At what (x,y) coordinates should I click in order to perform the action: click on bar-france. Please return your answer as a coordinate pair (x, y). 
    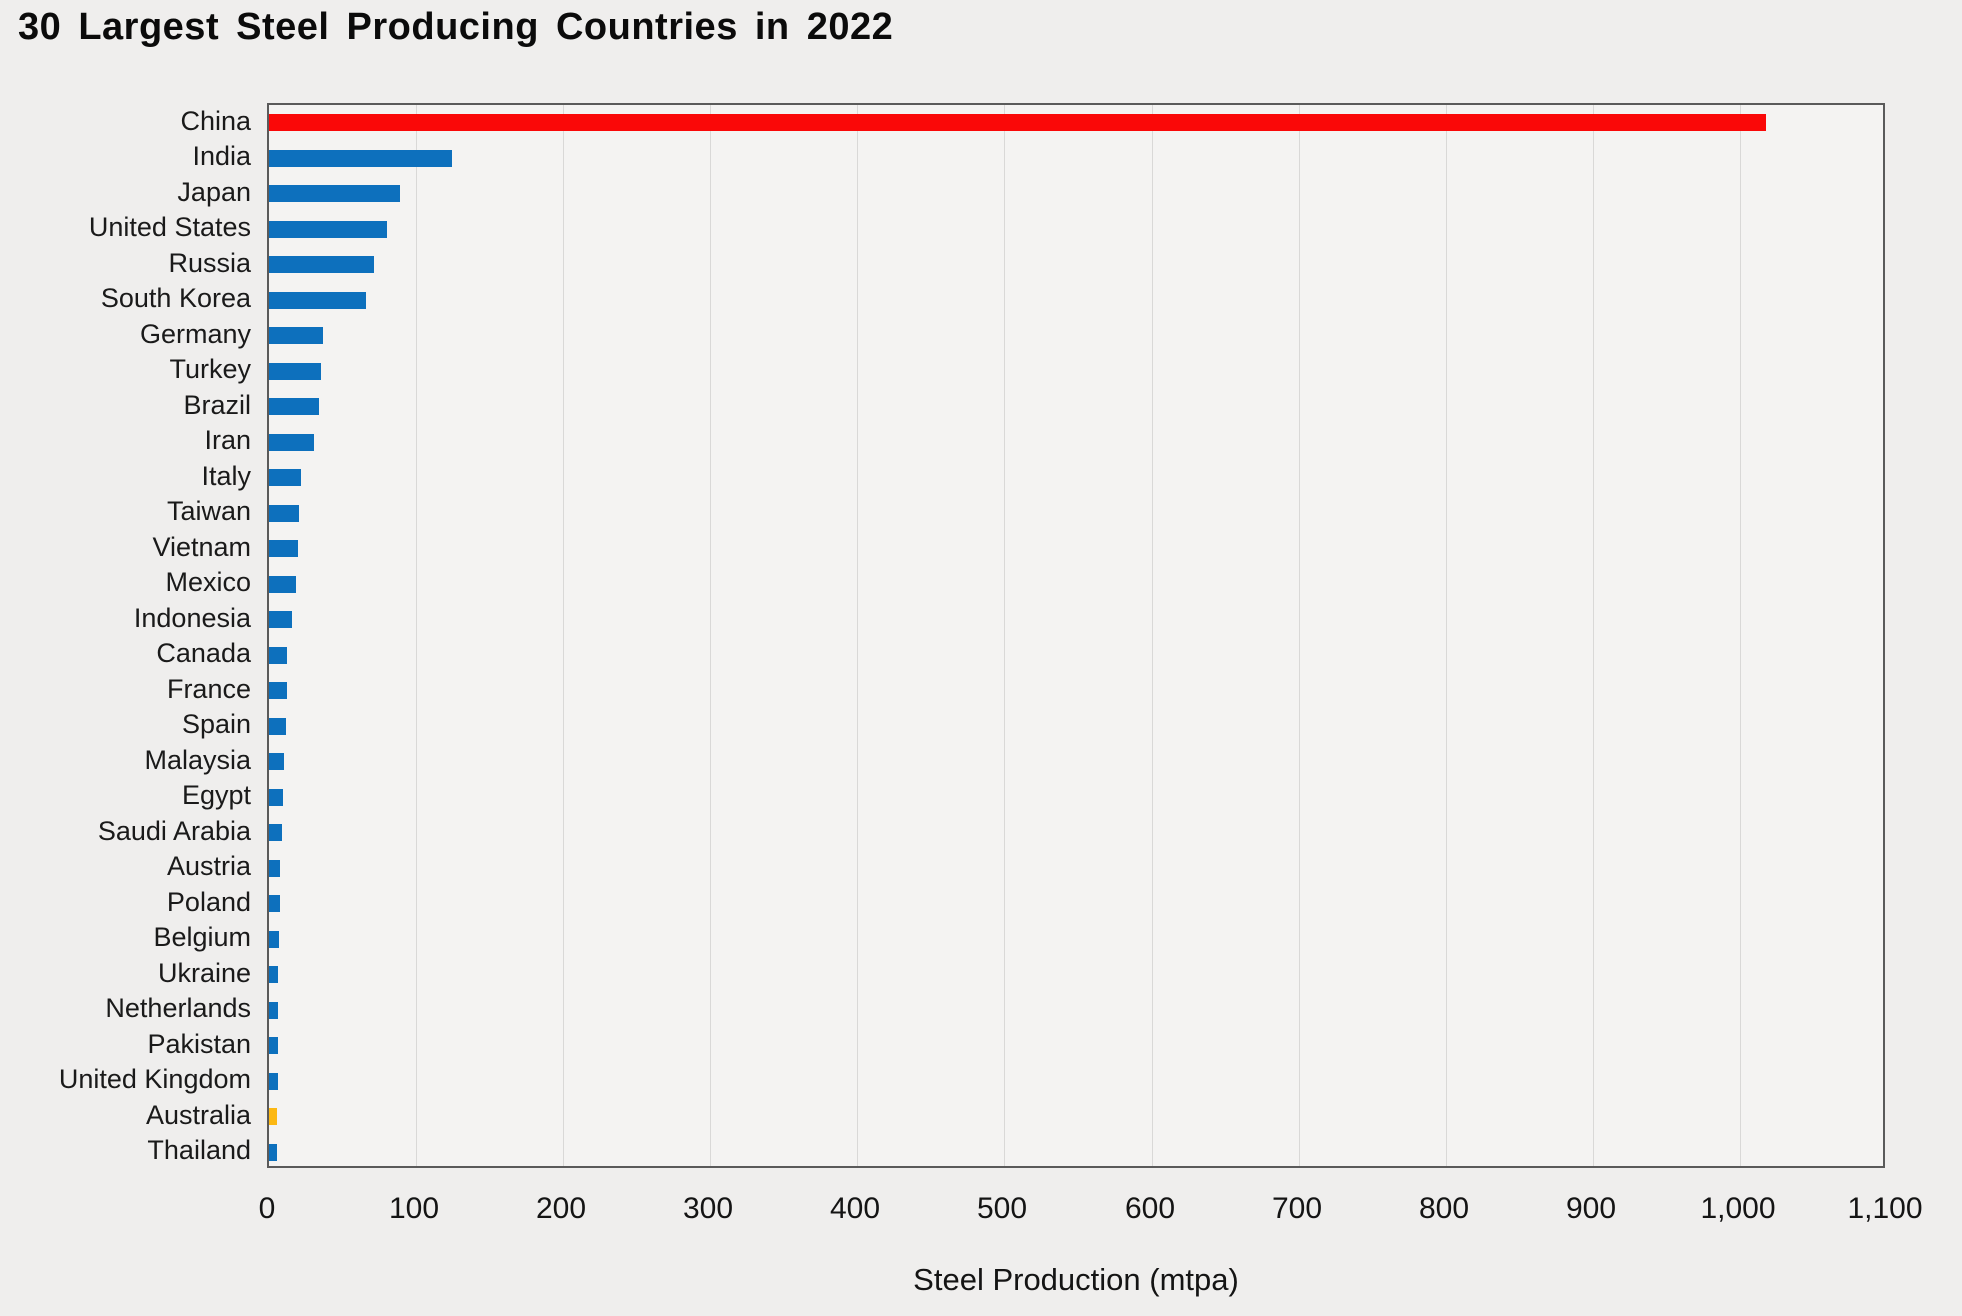
    Looking at the image, I should click on (278, 690).